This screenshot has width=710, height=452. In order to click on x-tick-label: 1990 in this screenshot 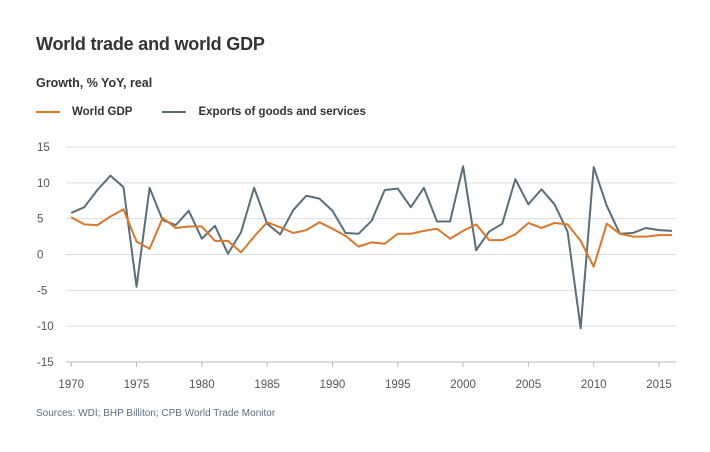, I will do `click(333, 385)`.